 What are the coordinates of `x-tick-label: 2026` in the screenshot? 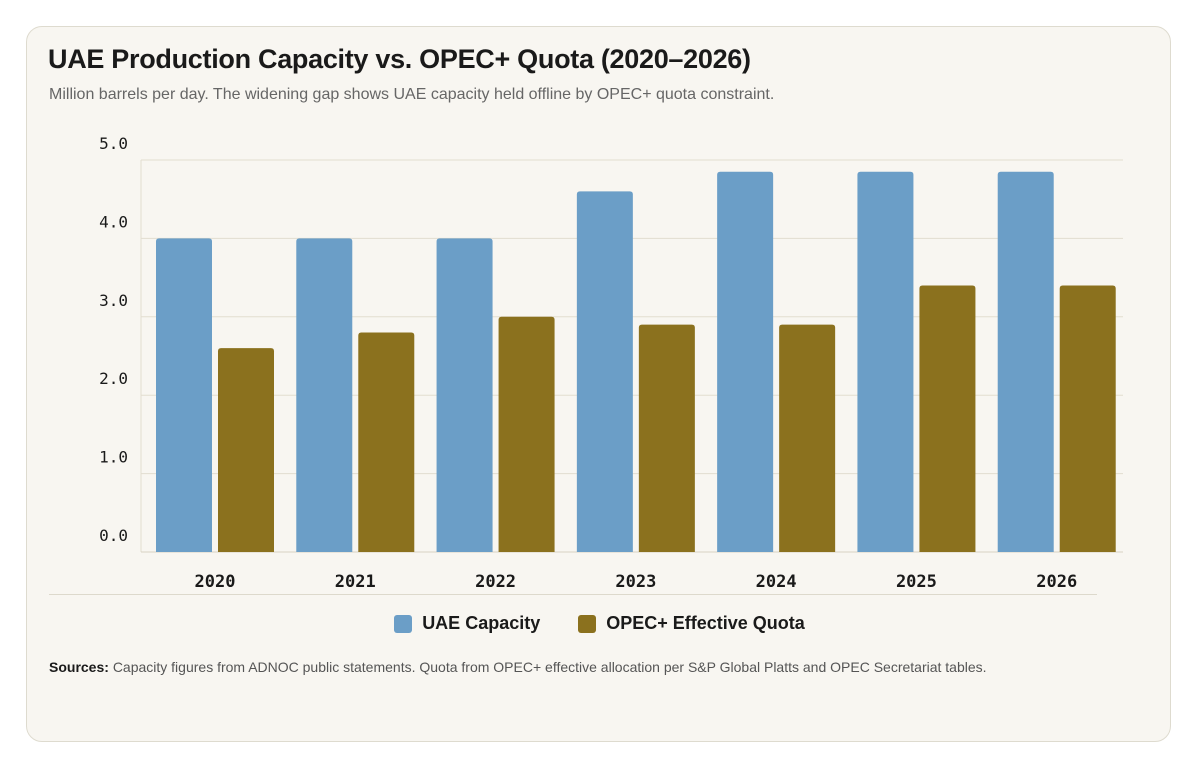 It's located at (1056, 582).